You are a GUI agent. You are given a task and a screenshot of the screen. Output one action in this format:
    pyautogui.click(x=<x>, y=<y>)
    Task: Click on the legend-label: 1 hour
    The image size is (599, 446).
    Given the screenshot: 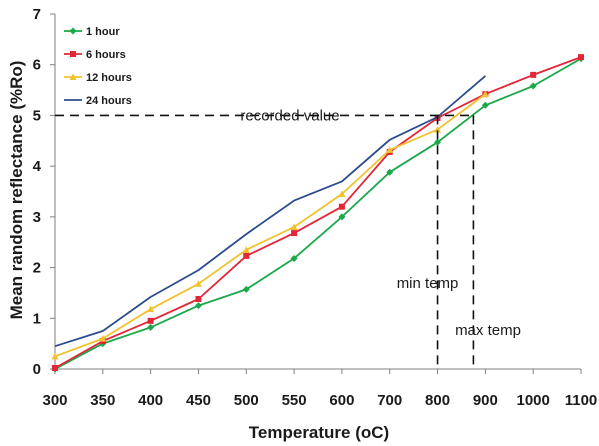 What is the action you would take?
    pyautogui.click(x=103, y=32)
    